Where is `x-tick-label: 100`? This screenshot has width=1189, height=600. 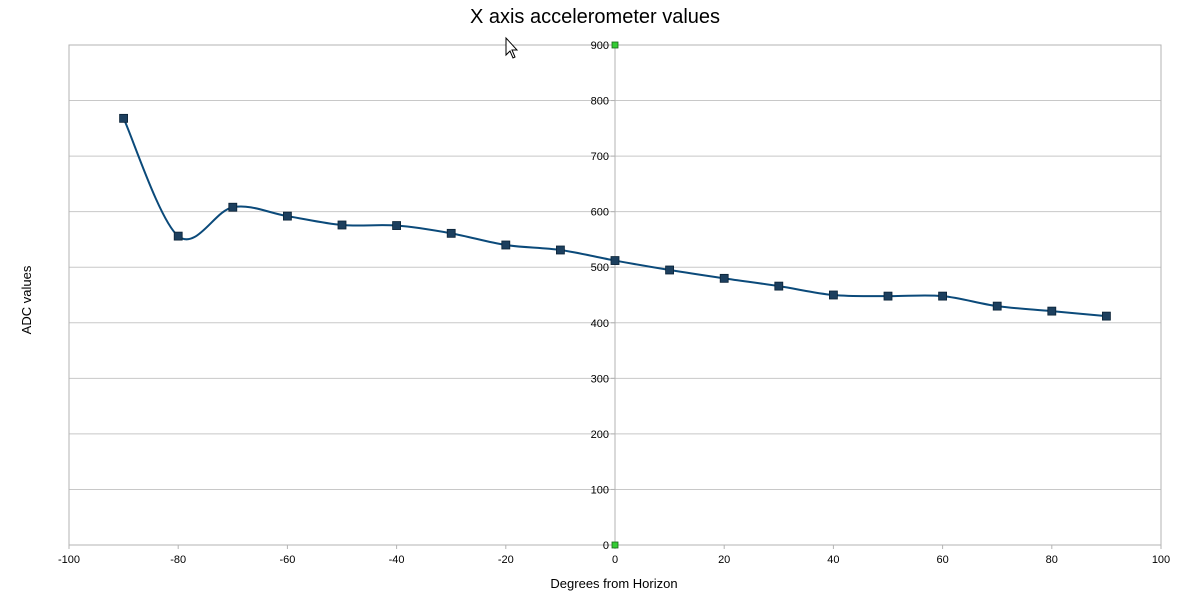
x-tick-label: 100 is located at coordinates (1161, 560).